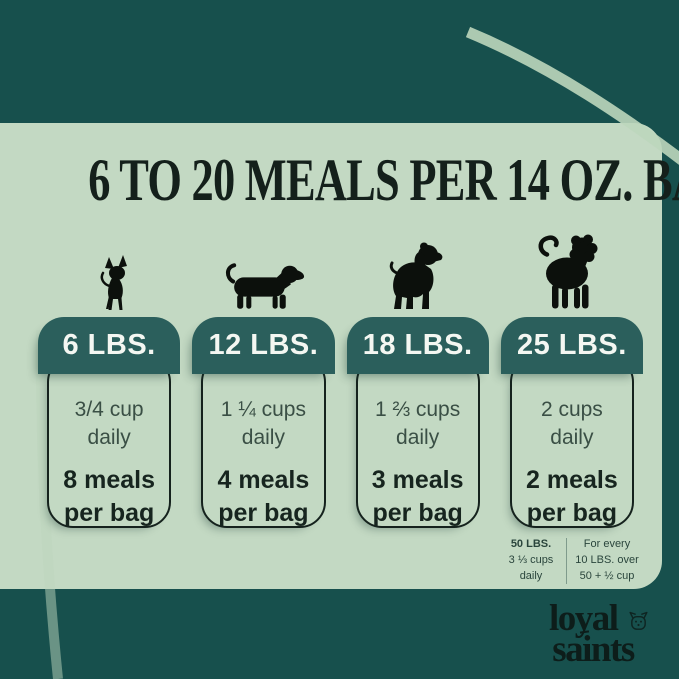  I want to click on serving-card: 2 cups daily 2 meals per bag, so click(571, 442).